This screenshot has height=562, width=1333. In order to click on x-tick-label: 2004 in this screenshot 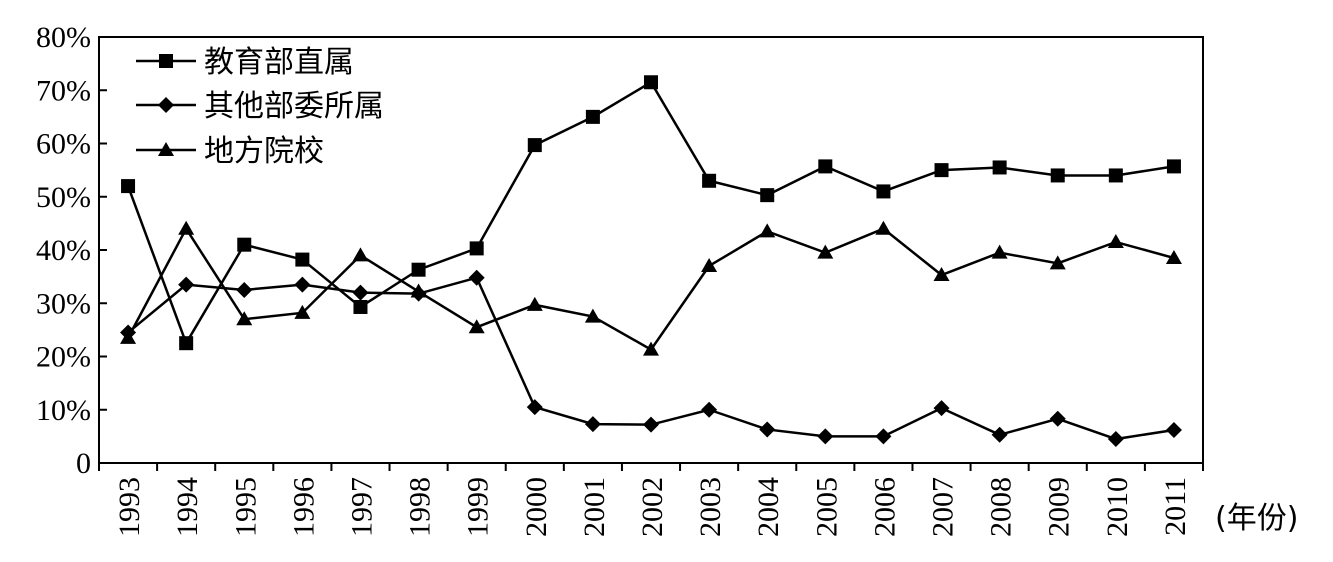, I will do `click(768, 507)`.